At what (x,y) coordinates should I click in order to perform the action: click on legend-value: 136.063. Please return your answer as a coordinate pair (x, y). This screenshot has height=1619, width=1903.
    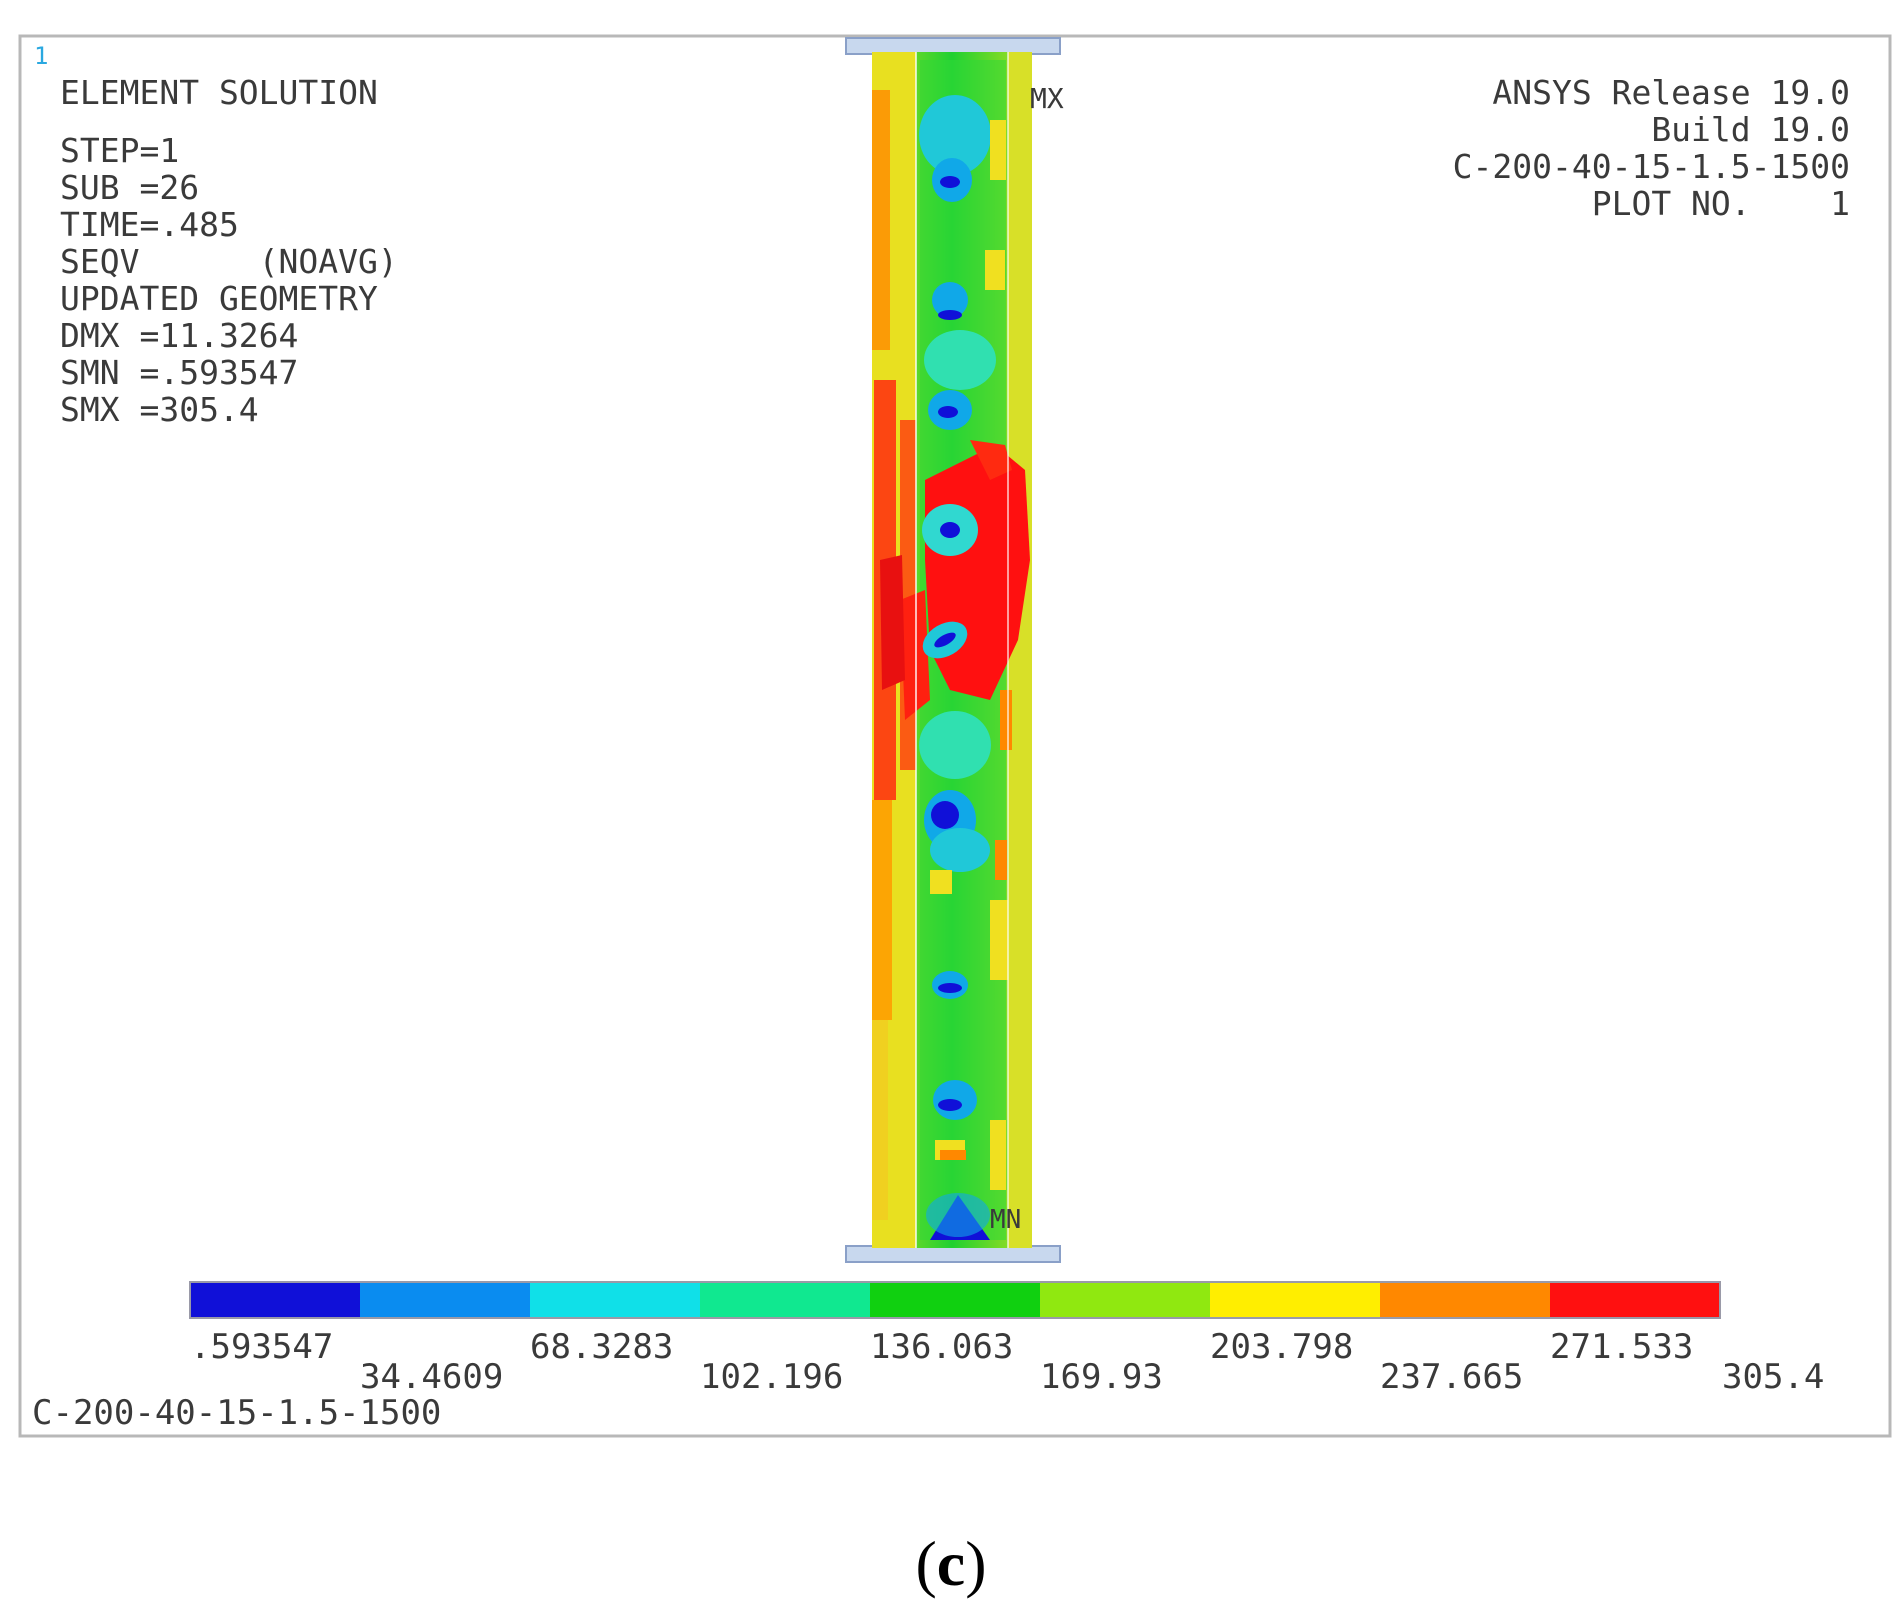
    Looking at the image, I should click on (941, 1347).